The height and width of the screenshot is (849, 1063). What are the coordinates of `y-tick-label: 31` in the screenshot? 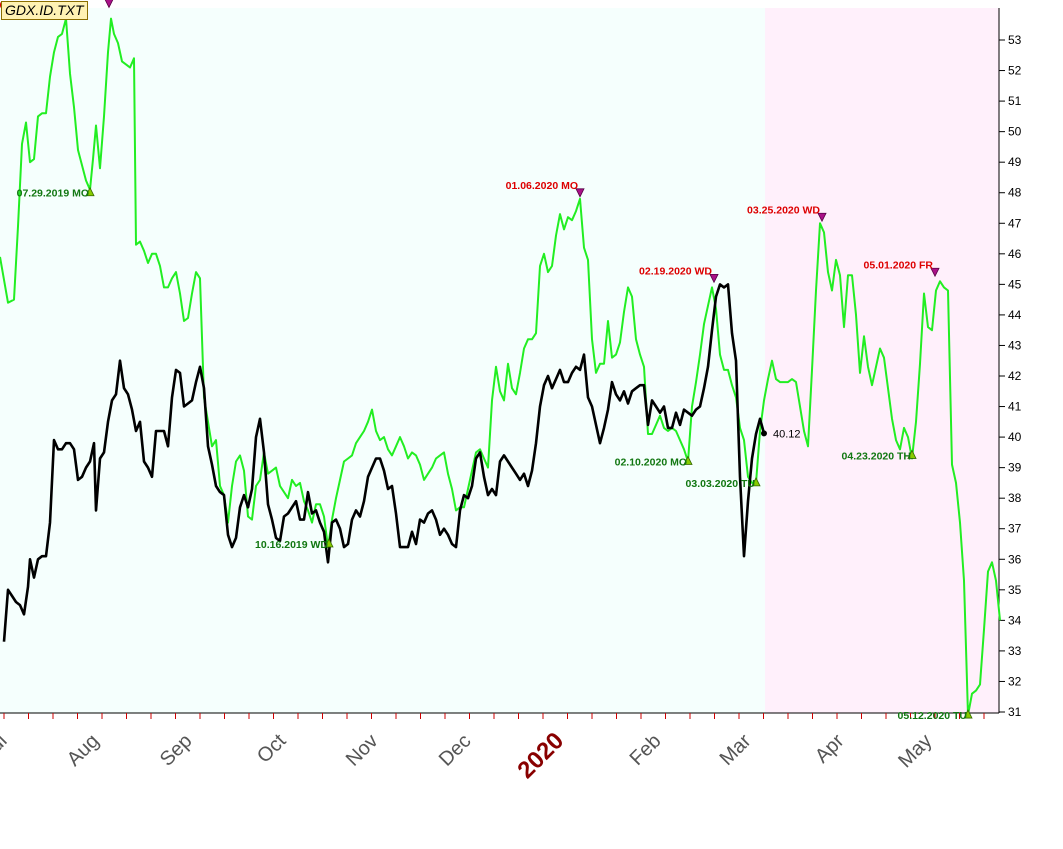 It's located at (1015, 712).